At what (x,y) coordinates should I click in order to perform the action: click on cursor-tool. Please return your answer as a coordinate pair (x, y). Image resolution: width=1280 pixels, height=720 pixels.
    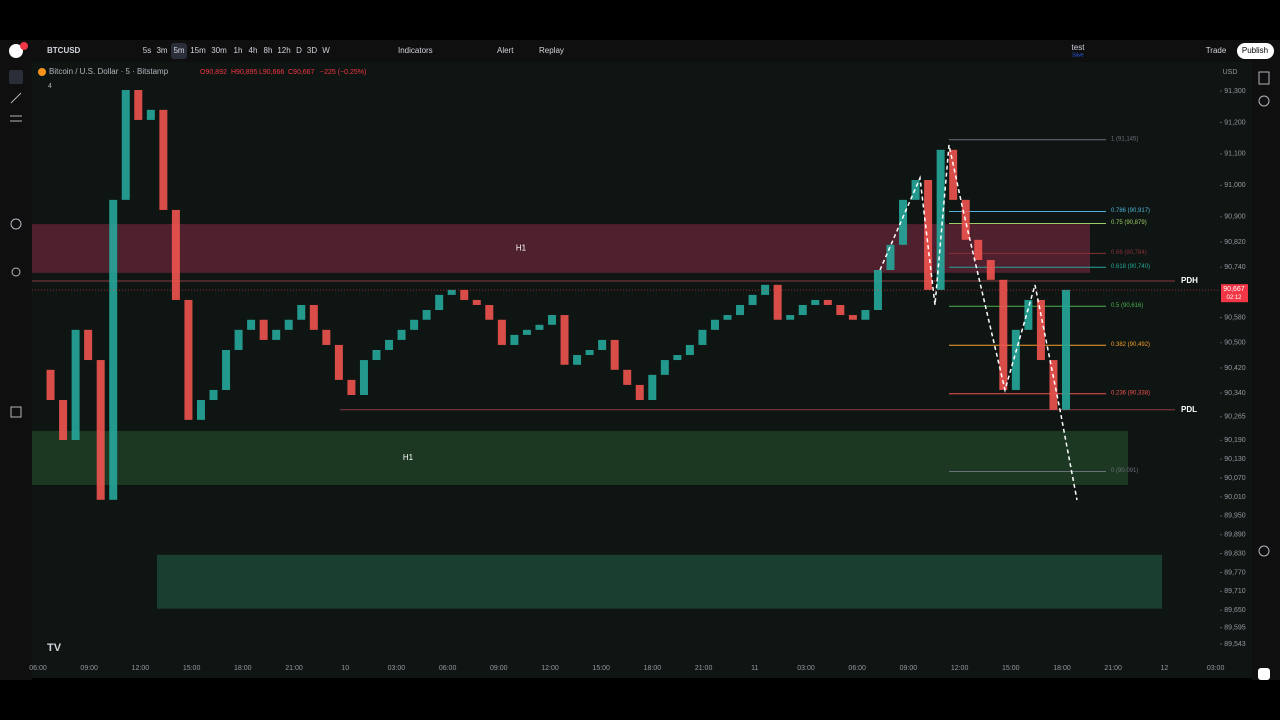
    Looking at the image, I should click on (16, 77).